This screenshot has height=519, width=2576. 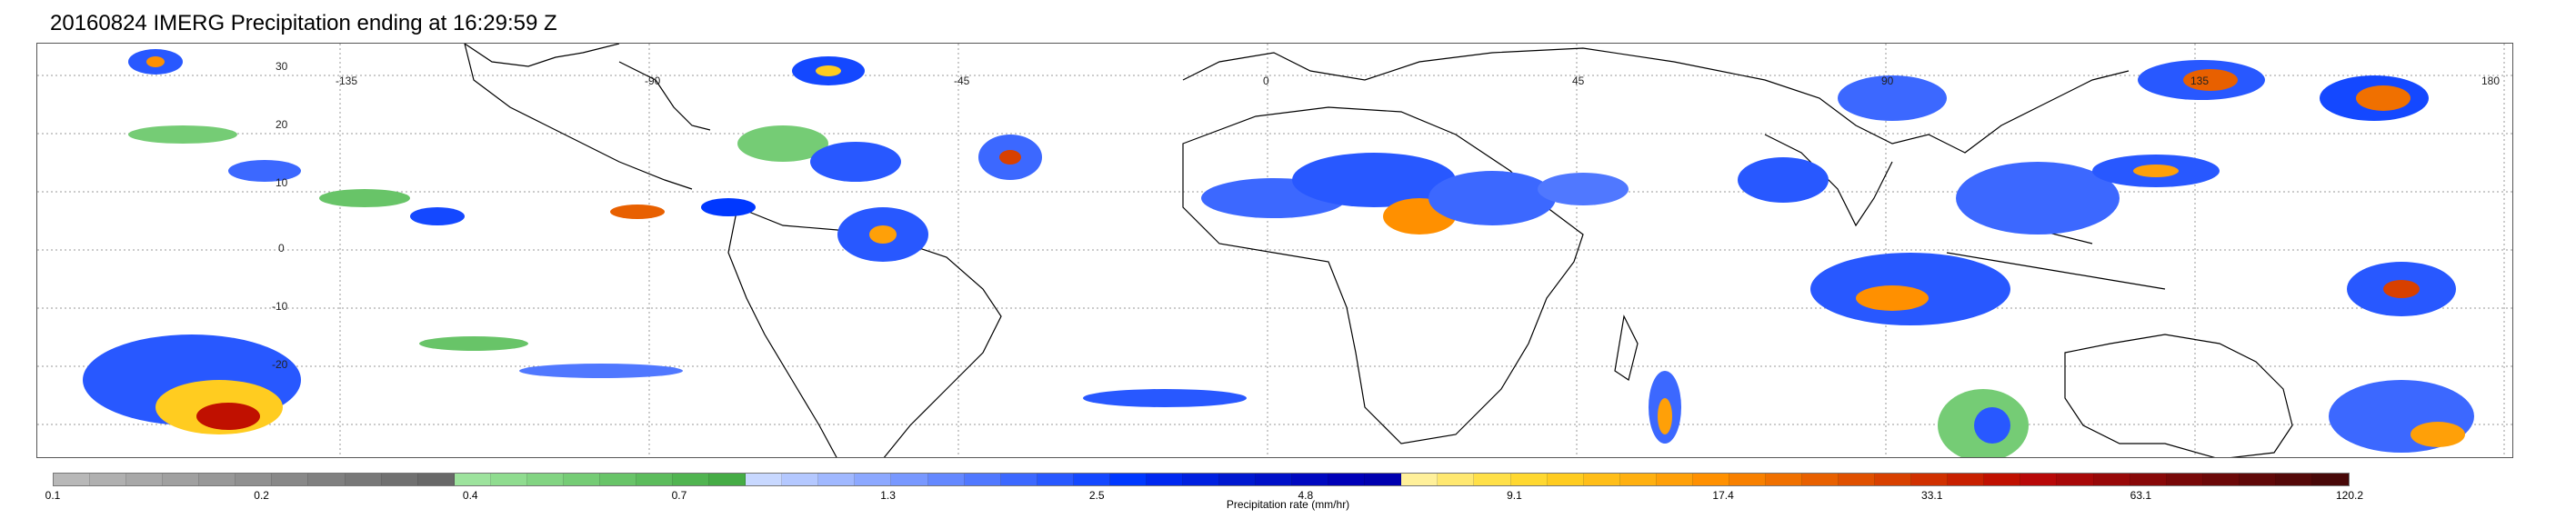 What do you see at coordinates (1723, 495) in the screenshot?
I see `colorbar-tick-label: 17.4` at bounding box center [1723, 495].